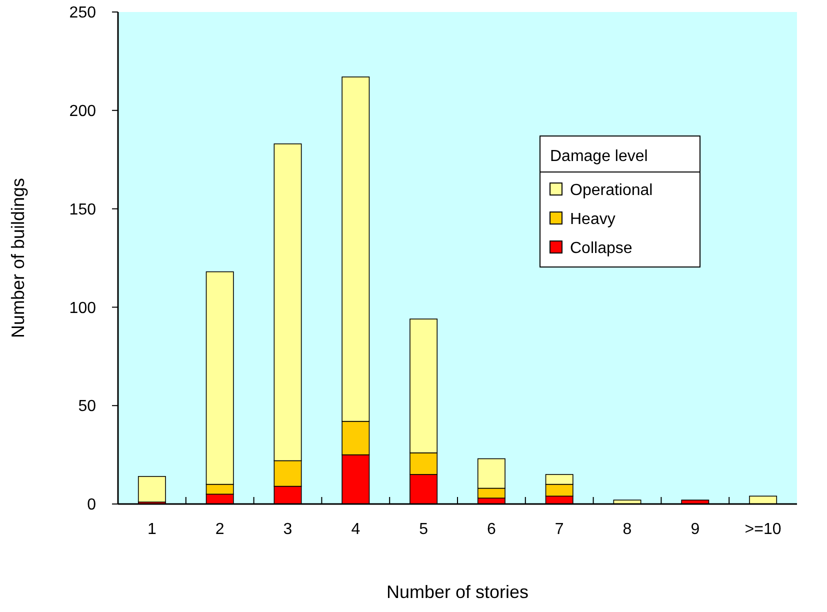 This screenshot has width=827, height=612. Describe the element at coordinates (601, 248) in the screenshot. I see `legend-label: Collapse` at that location.